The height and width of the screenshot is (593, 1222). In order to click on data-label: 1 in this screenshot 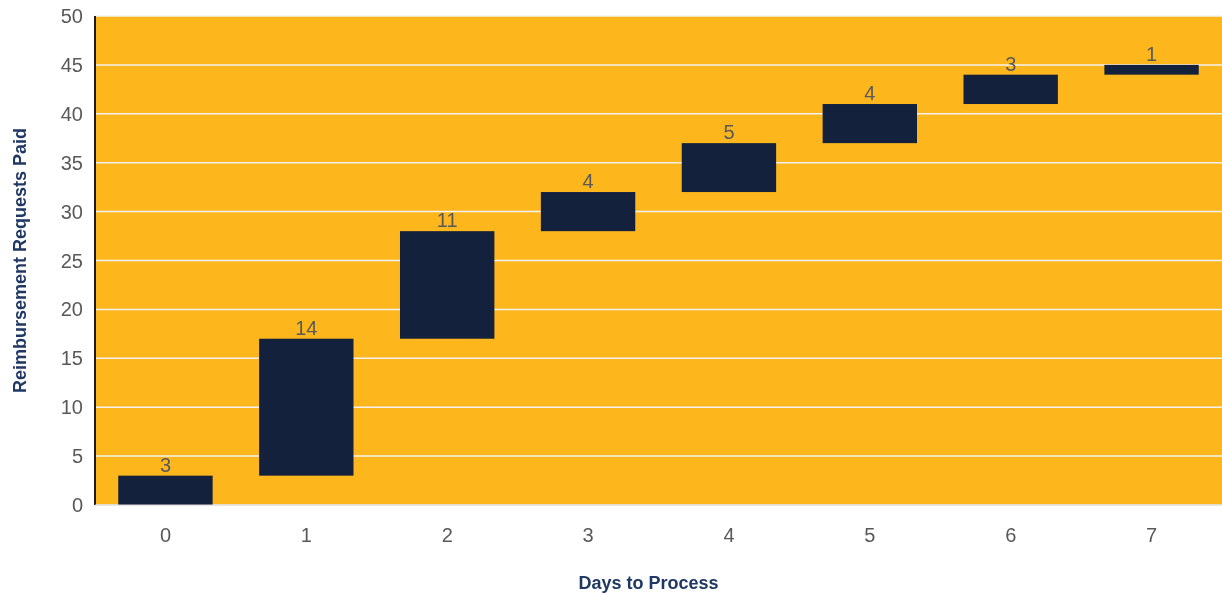, I will do `click(1152, 53)`.